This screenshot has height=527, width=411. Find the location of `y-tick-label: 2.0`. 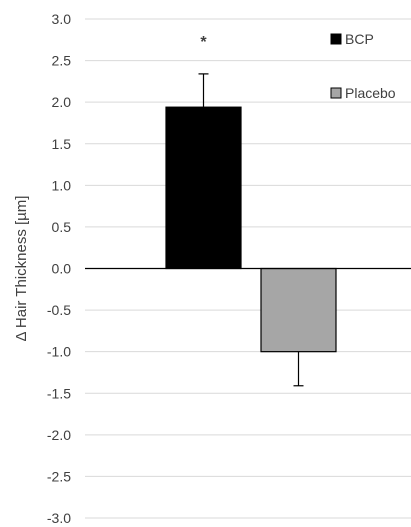

y-tick-label: 2.0 is located at coordinates (62, 102).